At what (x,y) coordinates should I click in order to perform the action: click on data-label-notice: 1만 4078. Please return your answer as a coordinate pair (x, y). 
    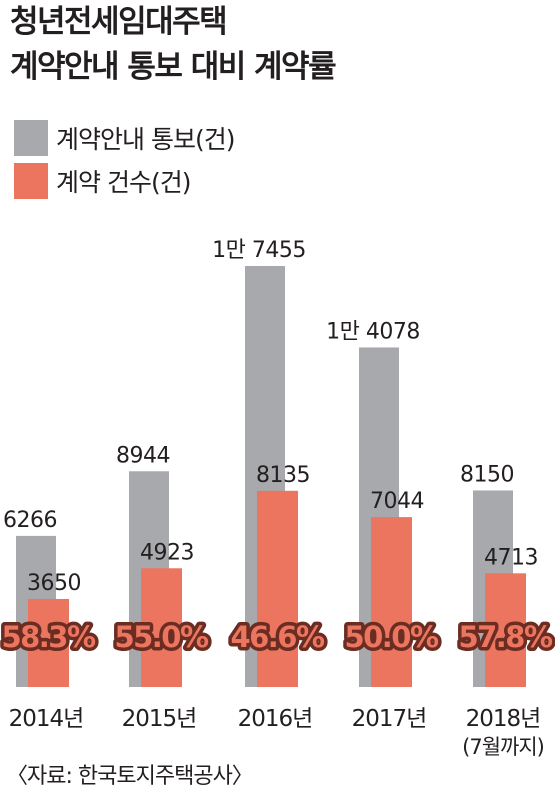
    Looking at the image, I should click on (373, 331).